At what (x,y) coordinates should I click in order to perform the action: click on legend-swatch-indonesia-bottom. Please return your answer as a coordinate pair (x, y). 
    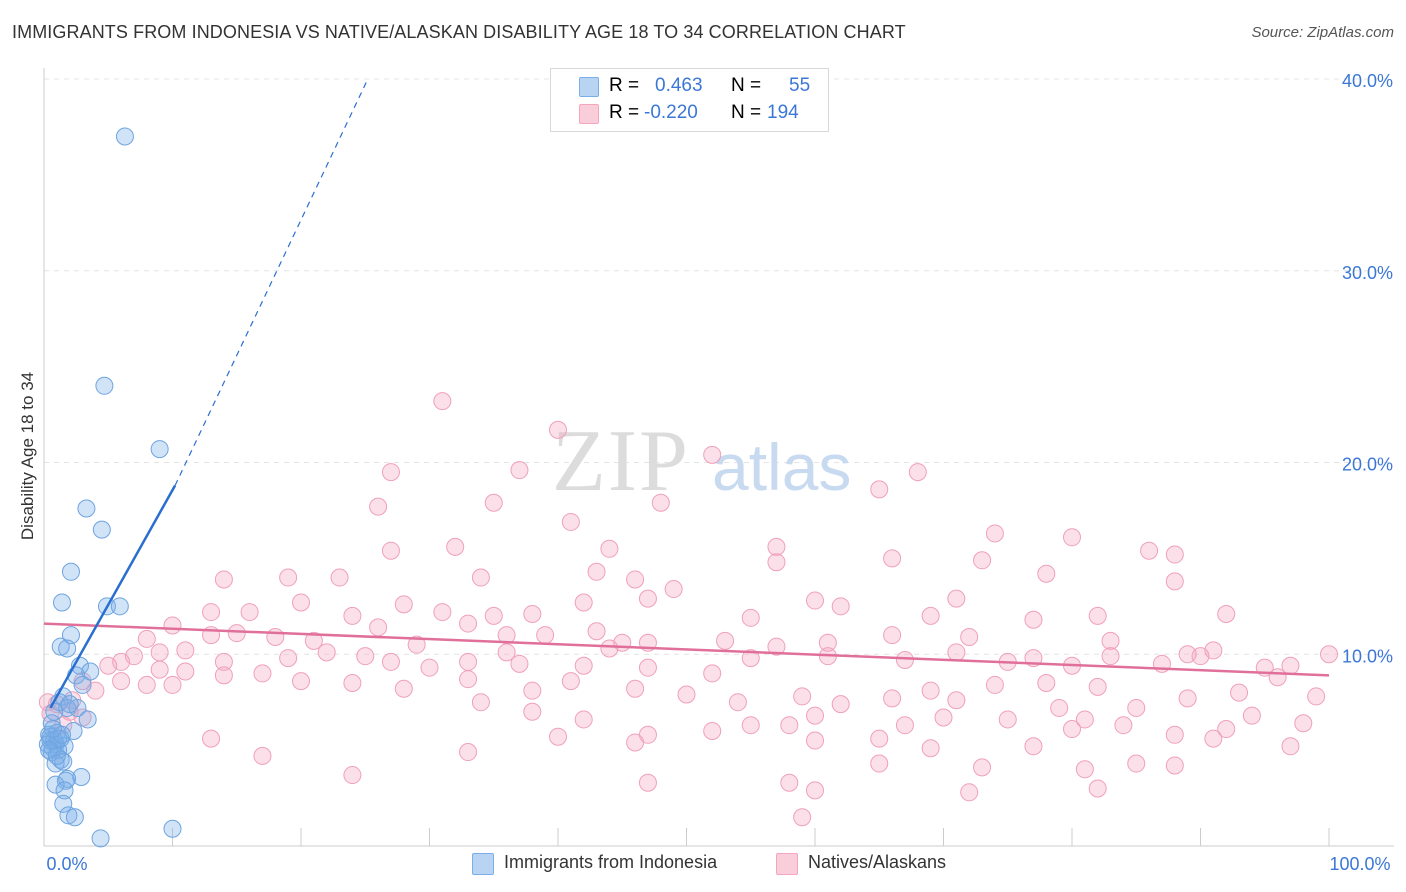
    Looking at the image, I should click on (483, 864).